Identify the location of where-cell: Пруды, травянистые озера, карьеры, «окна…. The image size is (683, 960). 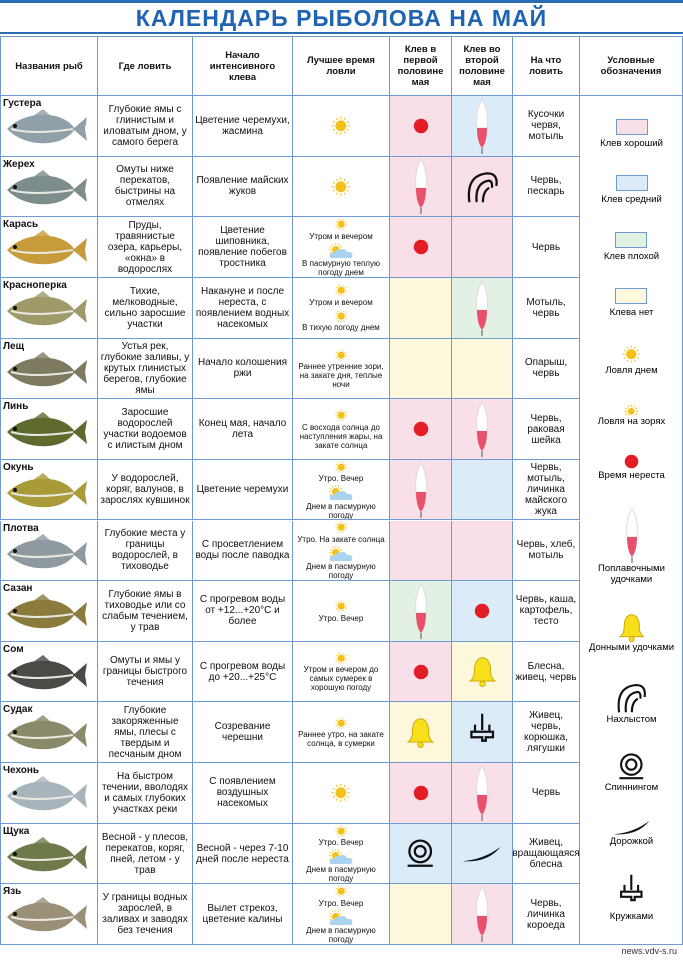
(145, 247).